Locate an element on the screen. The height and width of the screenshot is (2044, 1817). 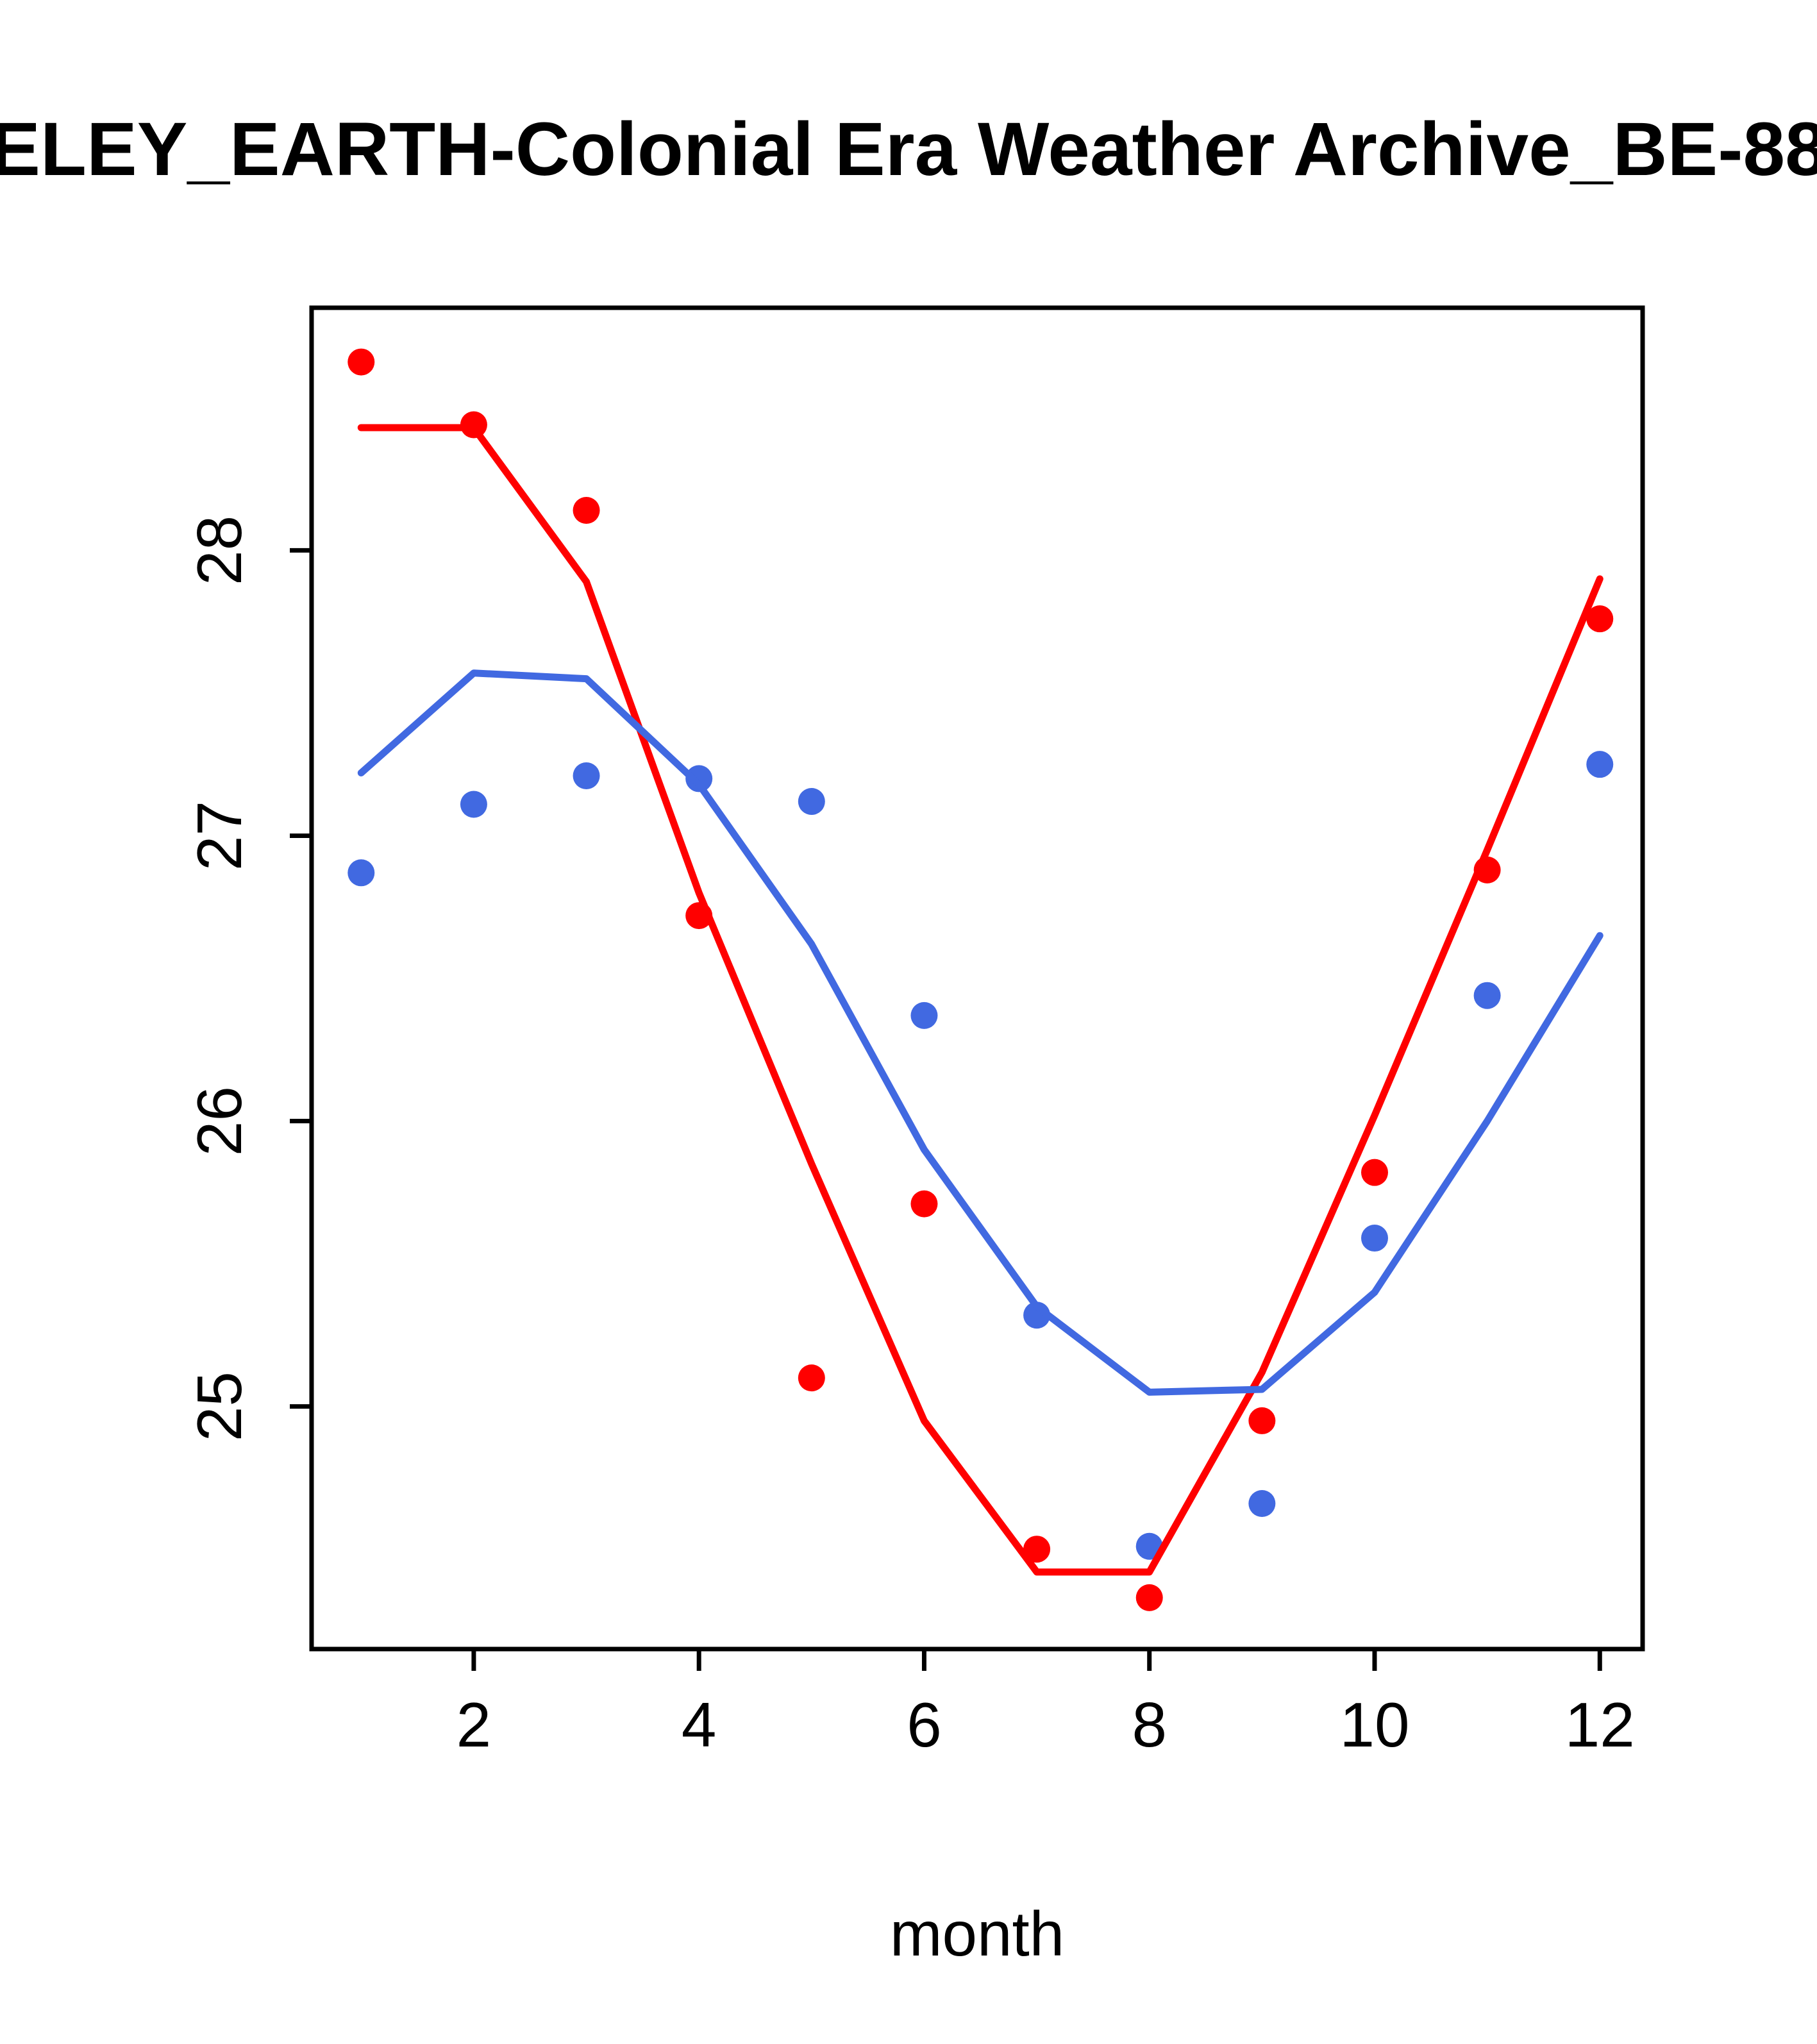
y-tick-label: 25 is located at coordinates (220, 1406).